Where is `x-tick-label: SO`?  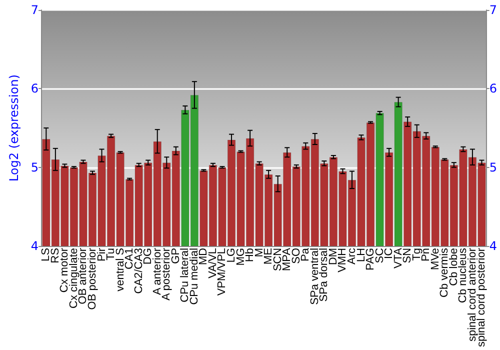 x-tick-label: SO is located at coordinates (296, 256).